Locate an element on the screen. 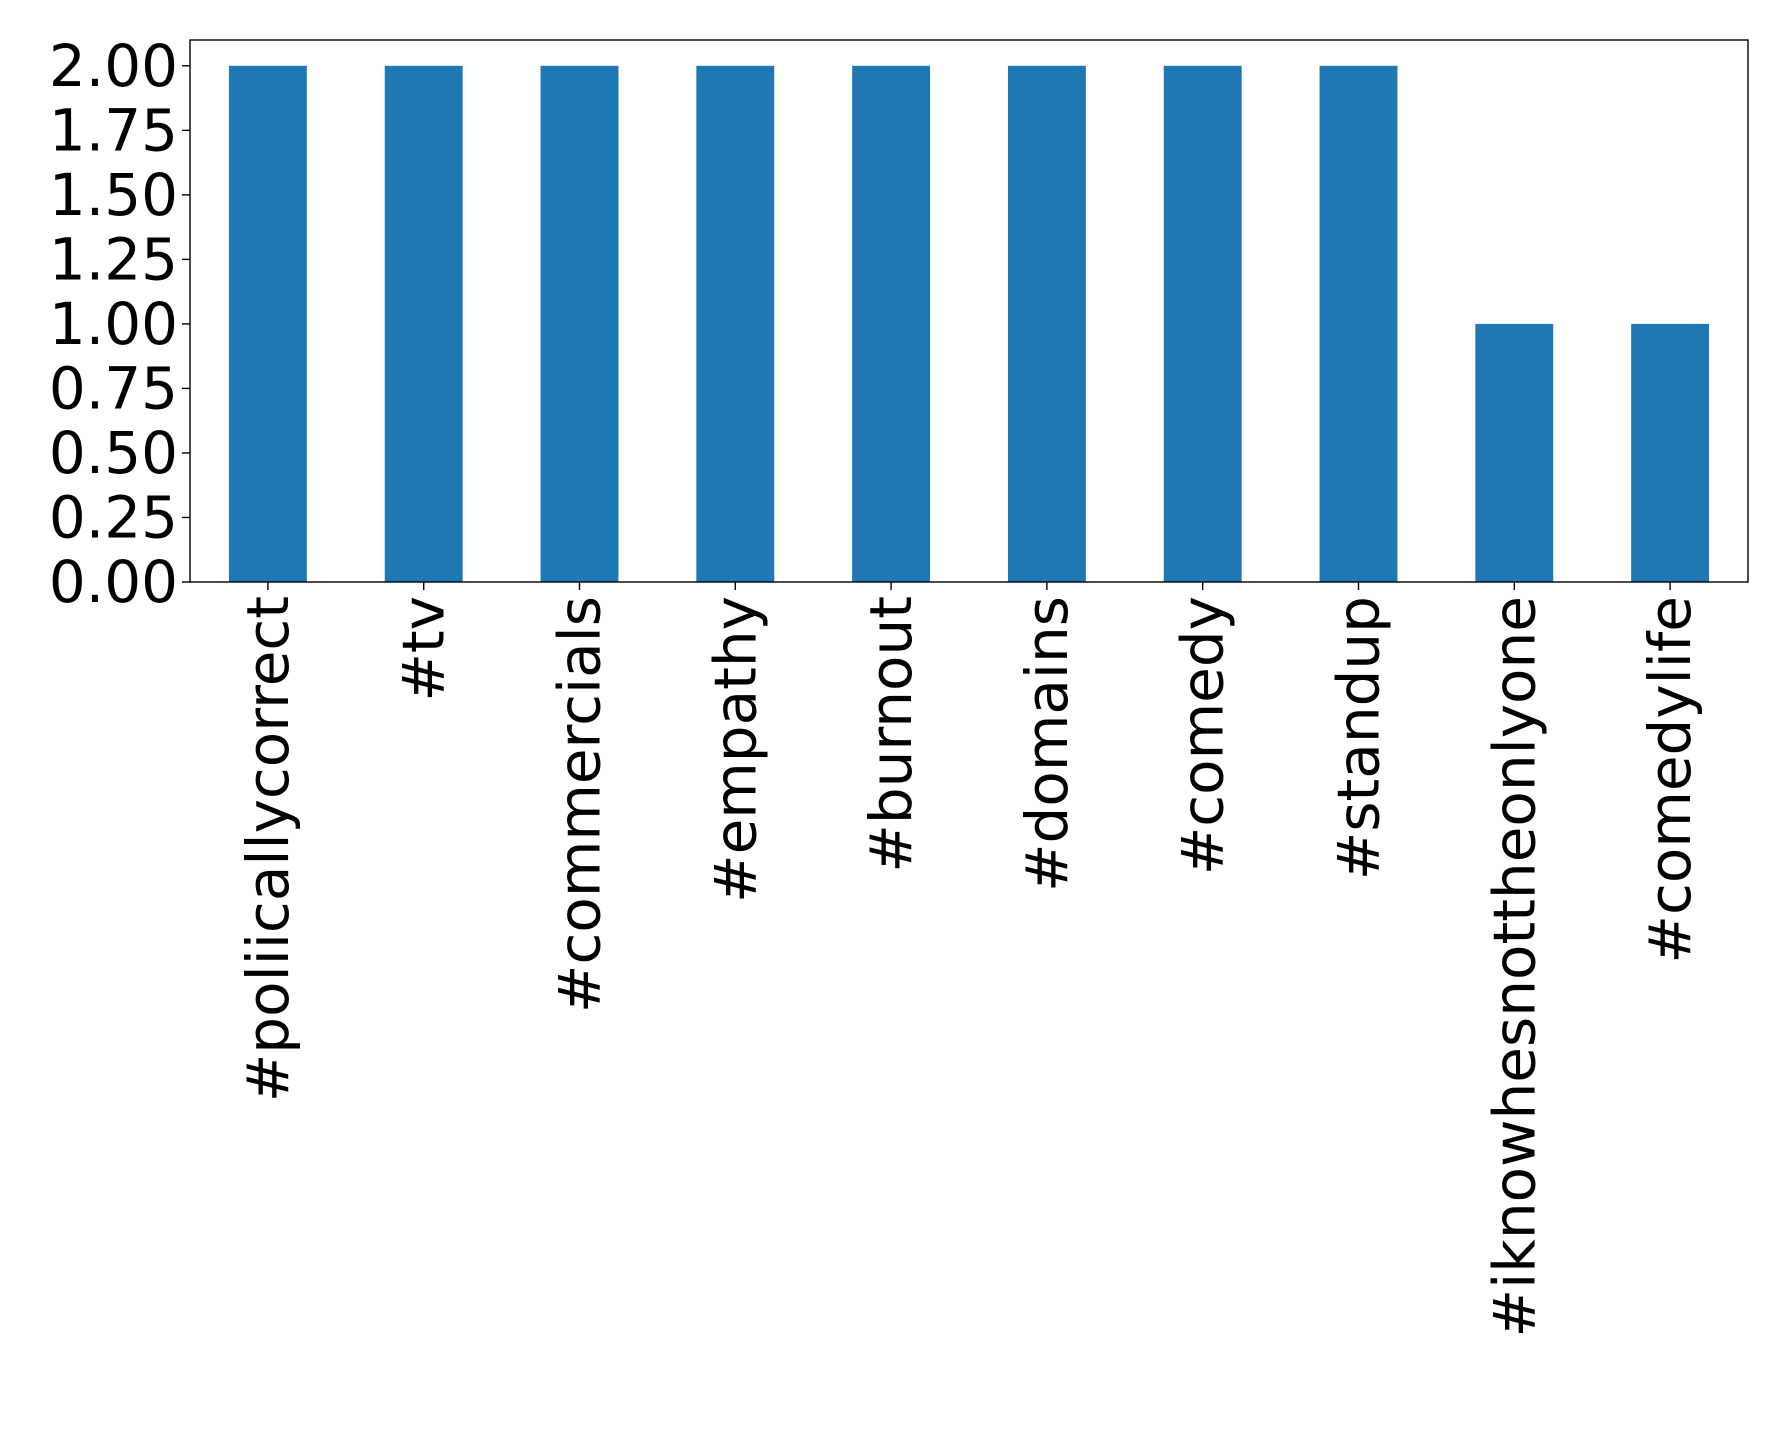  x-tick-label: #comedylife is located at coordinates (1670, 780).